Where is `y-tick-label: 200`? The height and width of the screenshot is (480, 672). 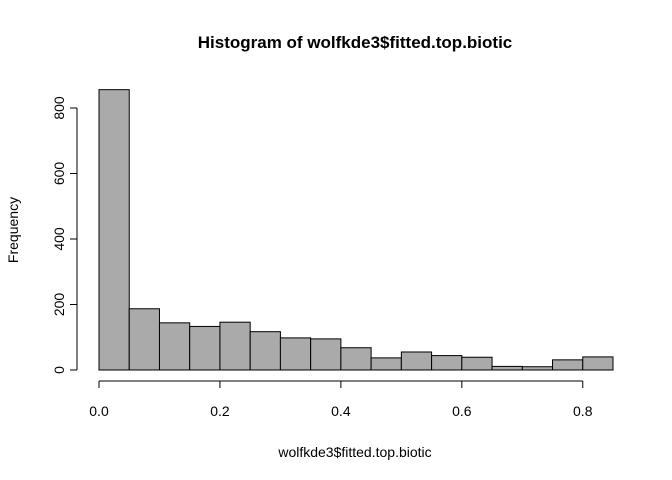 y-tick-label: 200 is located at coordinates (59, 305).